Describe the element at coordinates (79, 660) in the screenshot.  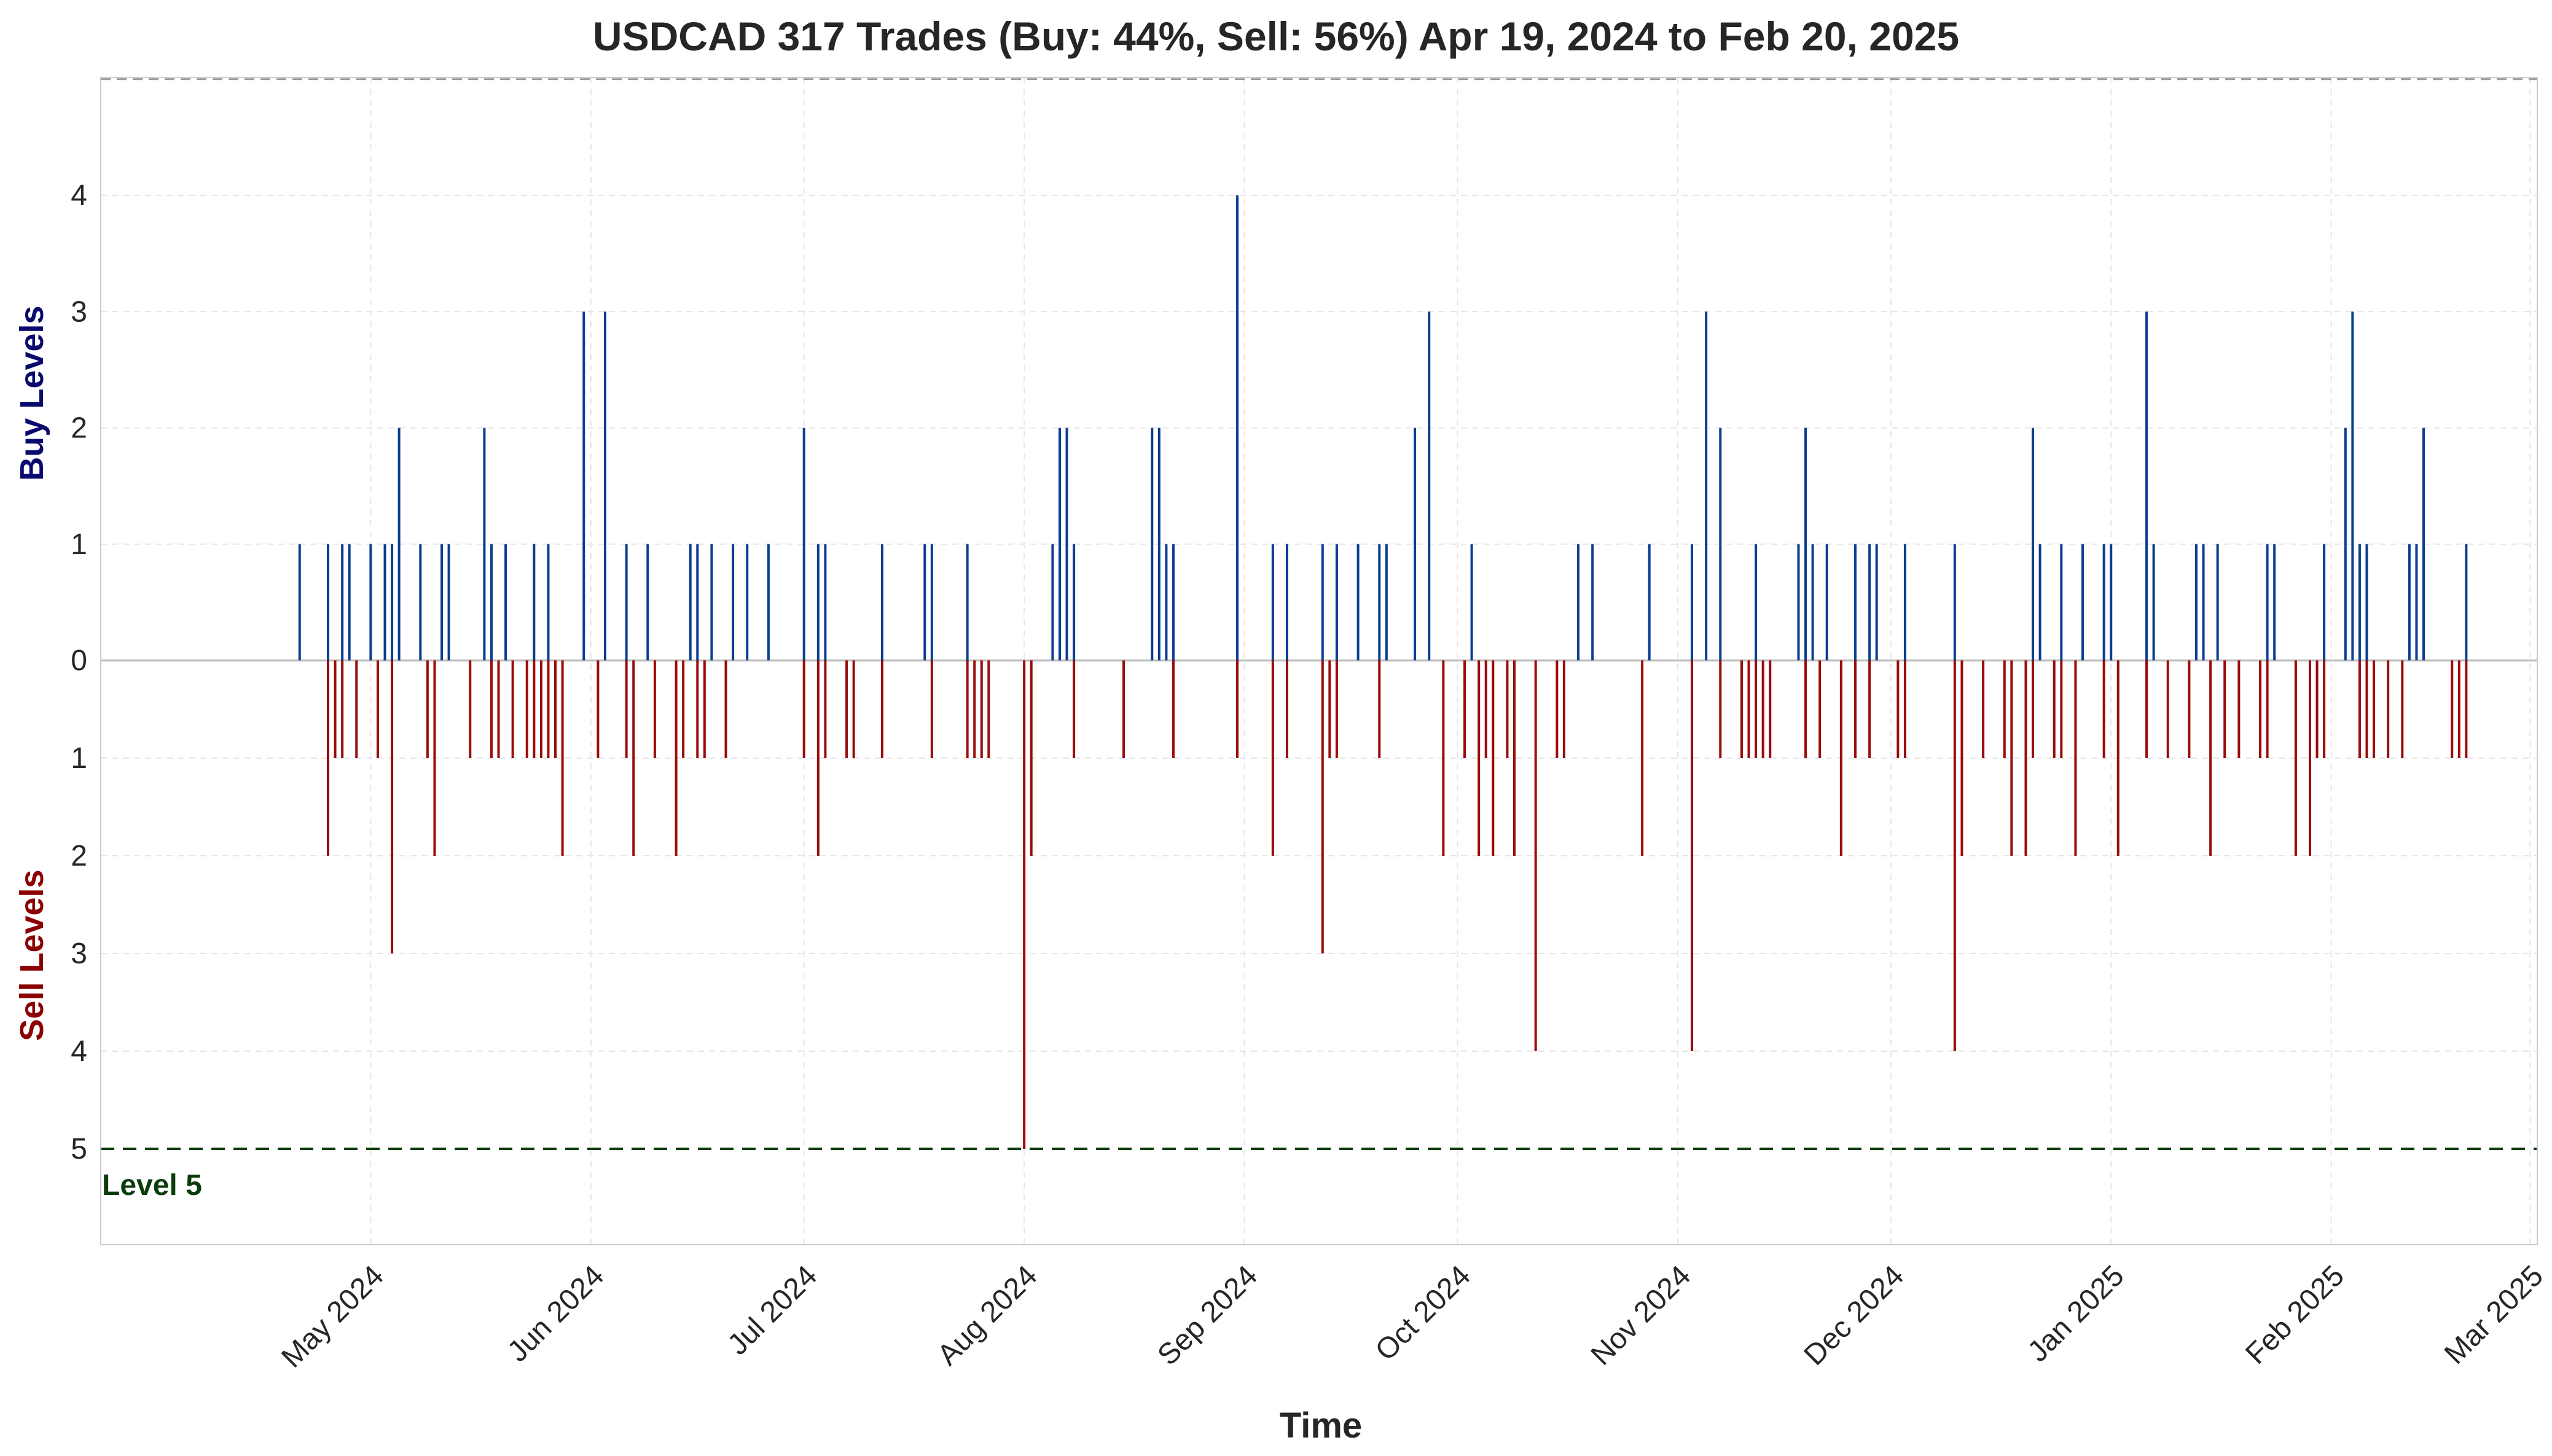
I see `y-tick-buy-0: 0` at that location.